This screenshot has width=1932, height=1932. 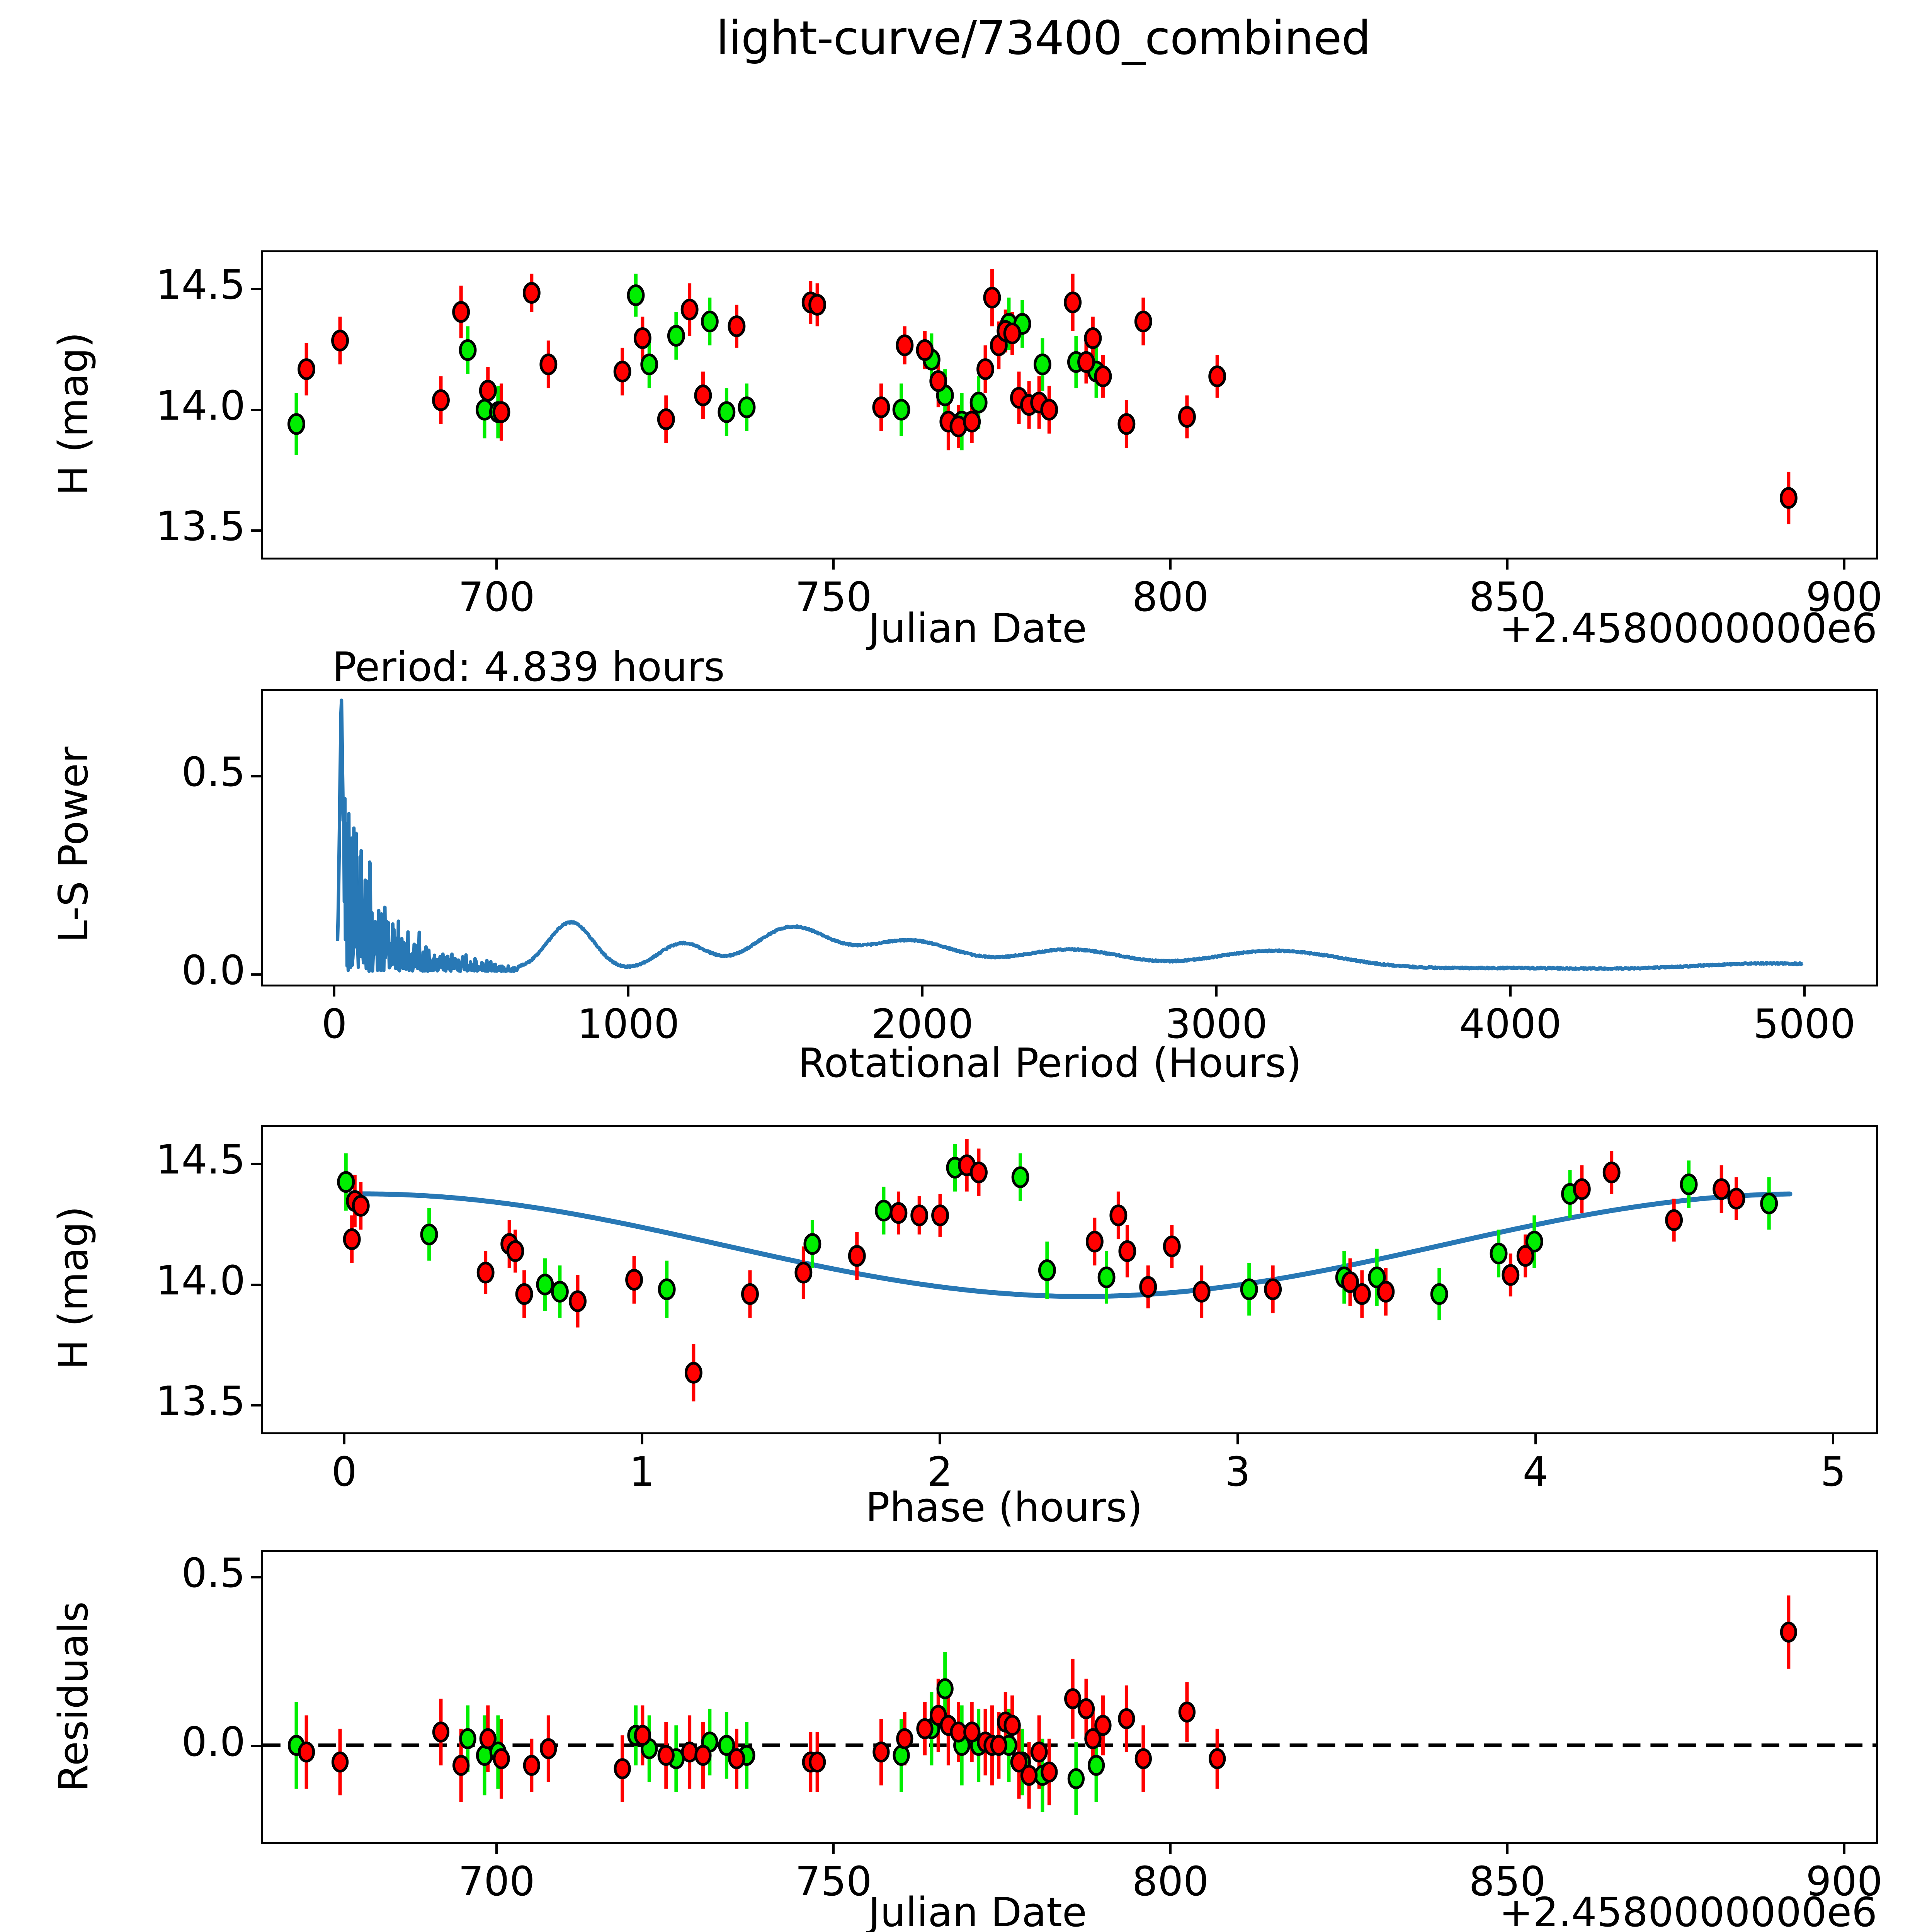 I want to click on periodogram-xtick-label-5: 5000, so click(x=1804, y=1024).